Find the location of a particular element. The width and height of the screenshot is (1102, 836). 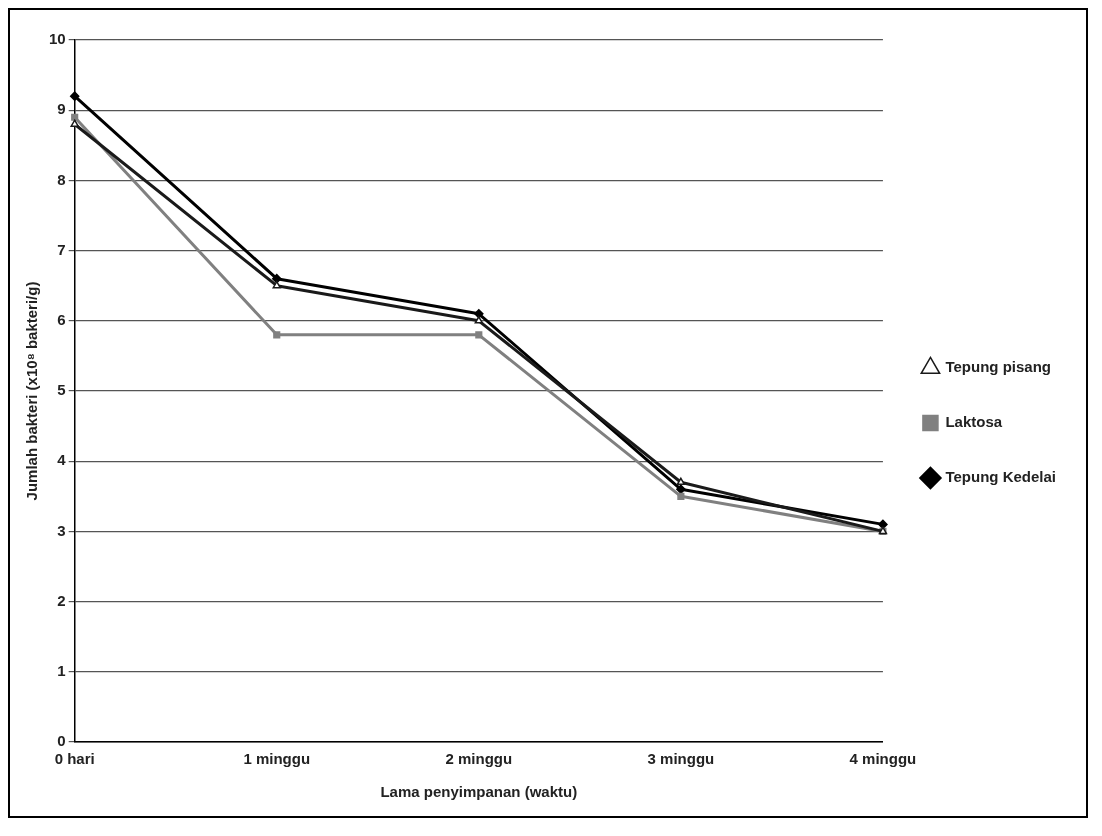

x-axis-title: Lama penyimpanan (waktu) is located at coordinates (479, 792).